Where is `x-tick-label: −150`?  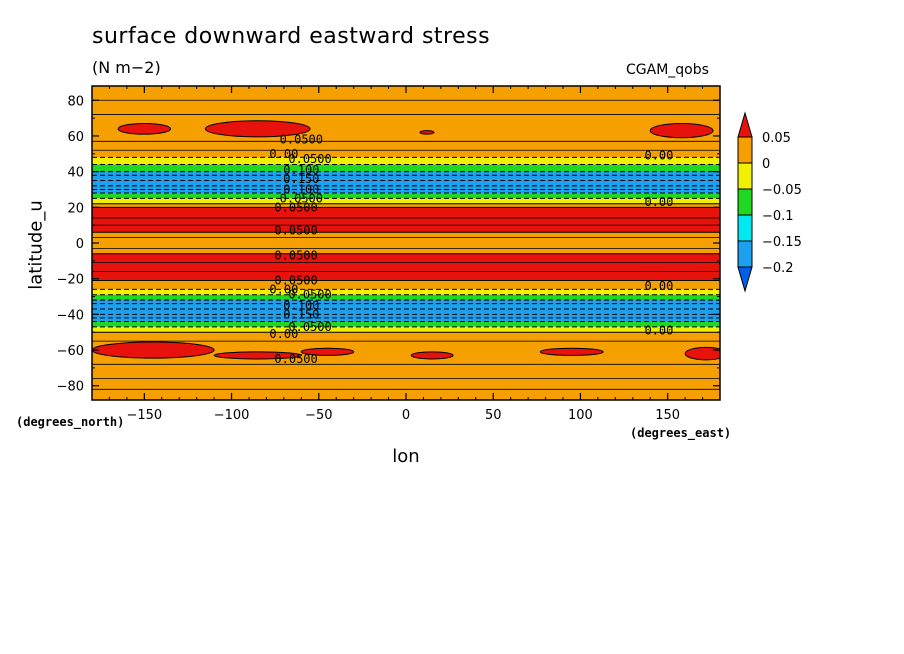 x-tick-label: −150 is located at coordinates (144, 415).